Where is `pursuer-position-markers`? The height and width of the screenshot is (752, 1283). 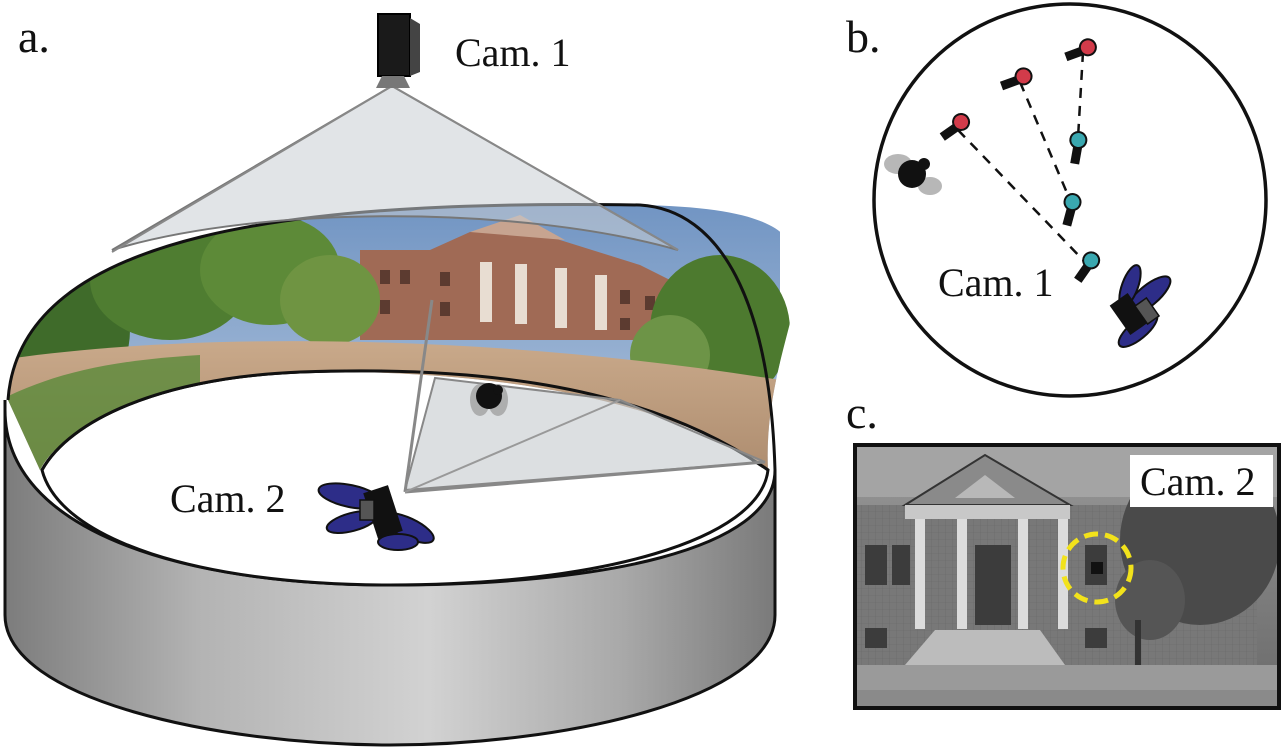 pursuer-position-markers is located at coordinates (1081, 207).